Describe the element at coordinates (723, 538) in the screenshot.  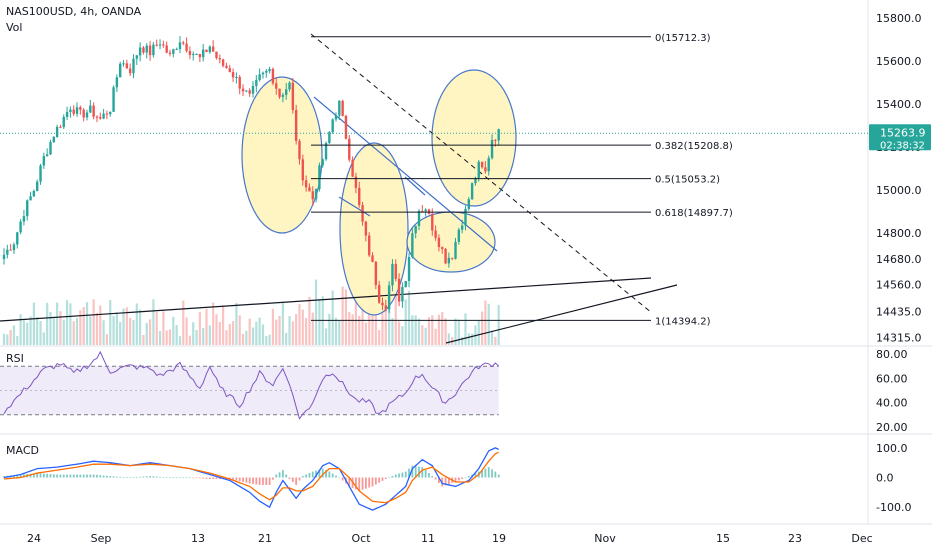
I see `time-tick-label: 15` at that location.